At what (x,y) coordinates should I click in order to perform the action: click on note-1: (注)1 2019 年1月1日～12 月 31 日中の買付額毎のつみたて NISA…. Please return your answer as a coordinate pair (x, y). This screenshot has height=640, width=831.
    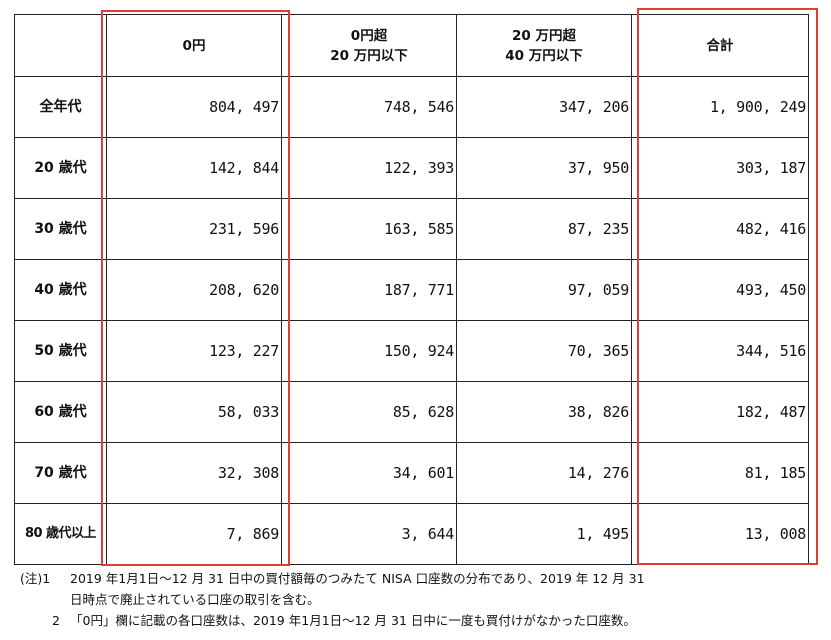
    Looking at the image, I should click on (332, 578).